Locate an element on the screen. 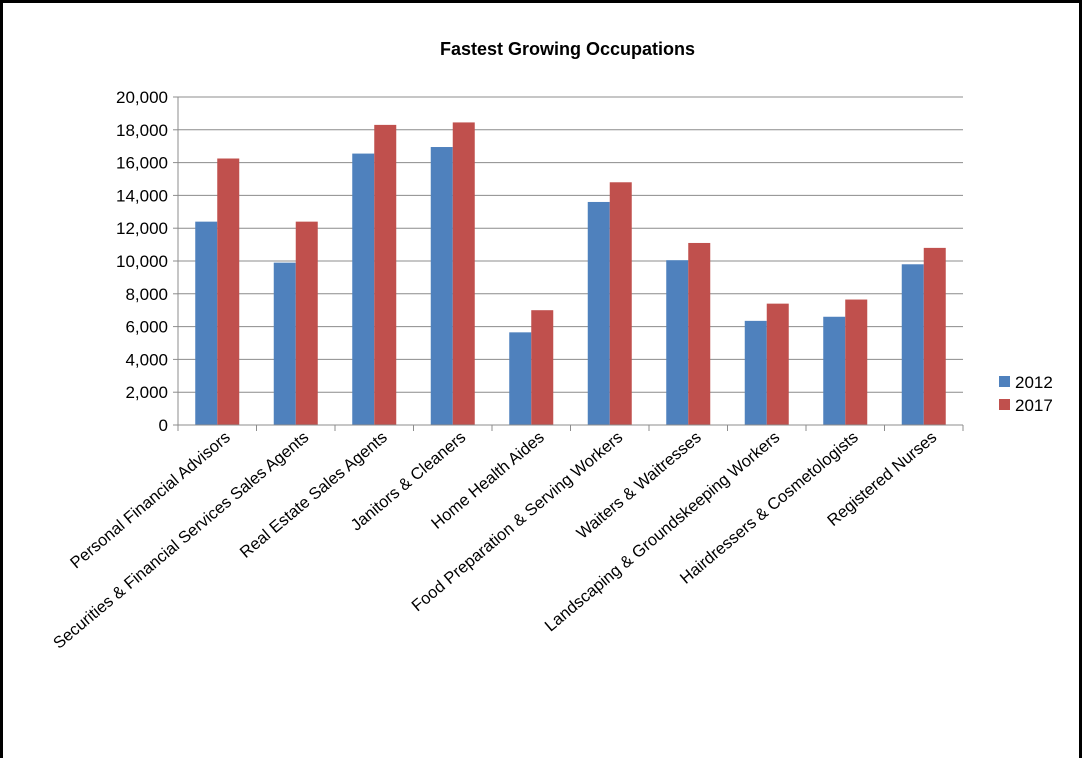  legend-label-2012: 2012 is located at coordinates (1034, 382).